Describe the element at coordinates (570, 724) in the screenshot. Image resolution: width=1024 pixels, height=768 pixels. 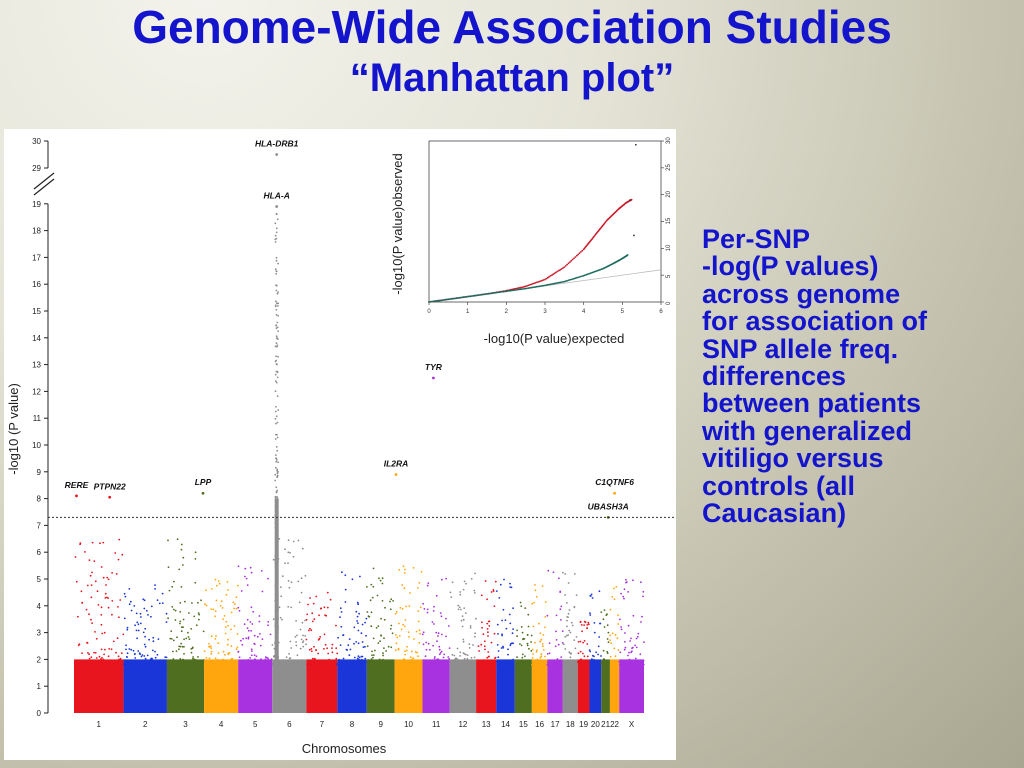
I see `x-tick-label: 18` at that location.